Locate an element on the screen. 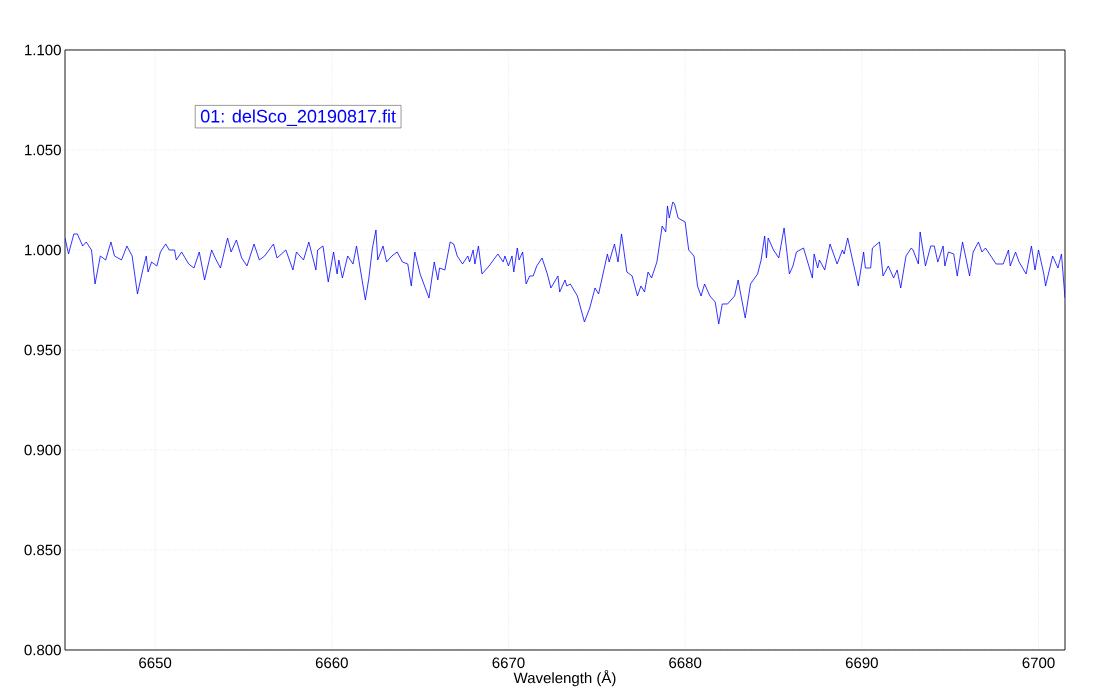 The width and height of the screenshot is (1100, 700). y-tick-label: 0.900 is located at coordinates (42, 450).